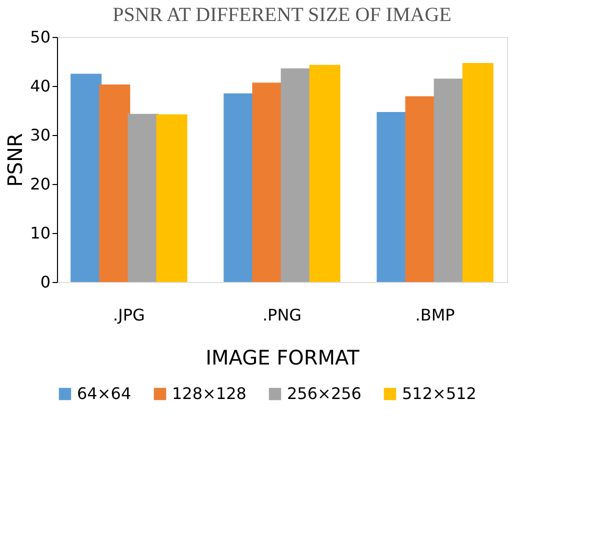 This screenshot has height=535, width=612. Describe the element at coordinates (40, 86) in the screenshot. I see `y-tick-label: 40` at that location.